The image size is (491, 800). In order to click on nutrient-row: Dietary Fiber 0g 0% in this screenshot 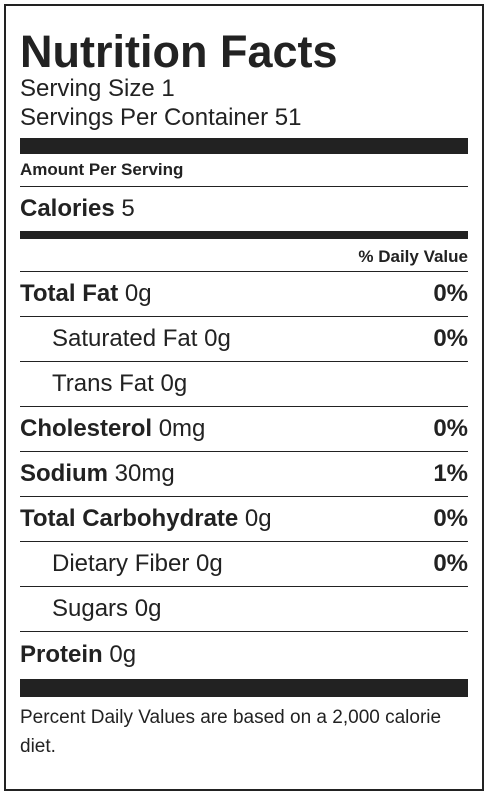, I will do `click(244, 564)`.